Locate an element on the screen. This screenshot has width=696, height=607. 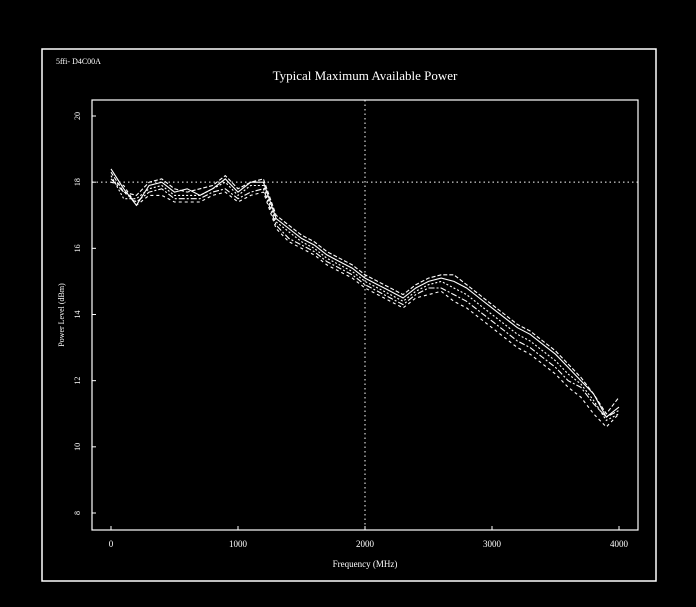
x-tick-label: 0 is located at coordinates (111, 544).